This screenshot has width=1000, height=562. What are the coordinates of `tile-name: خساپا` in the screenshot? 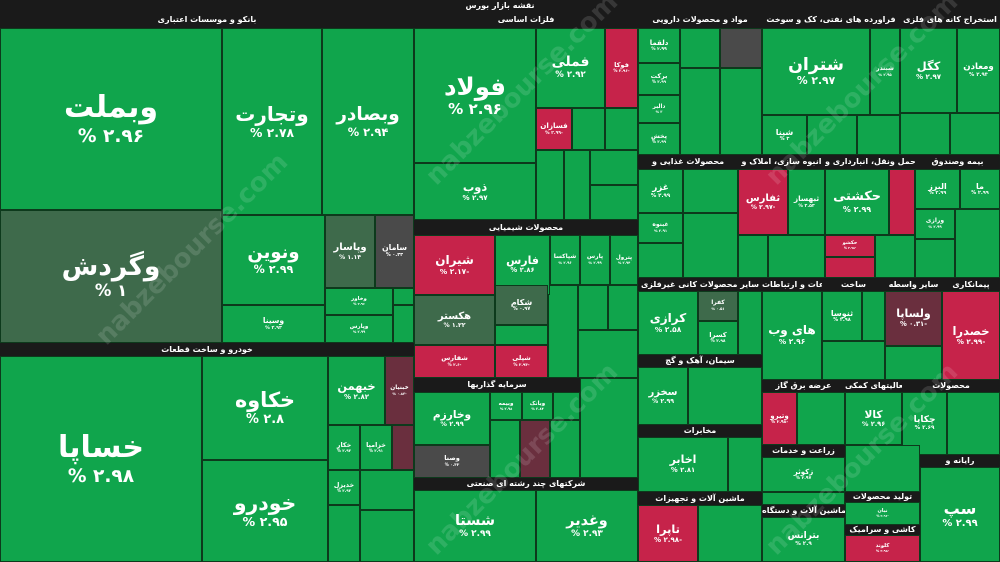 It's located at (101, 448).